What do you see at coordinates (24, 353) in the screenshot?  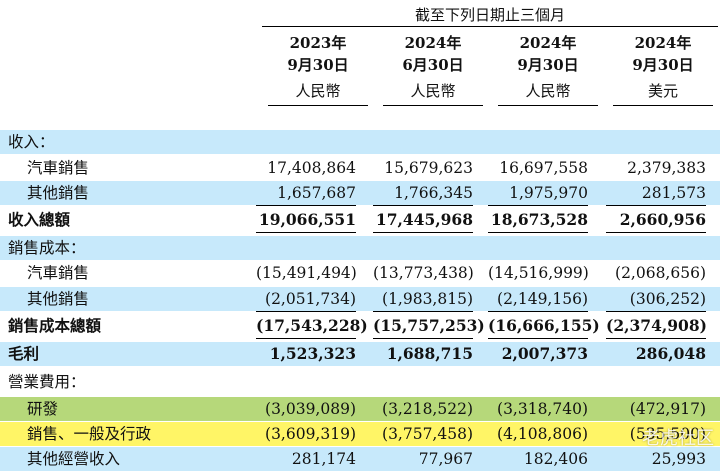 I see `row-label: 毛利` at bounding box center [24, 353].